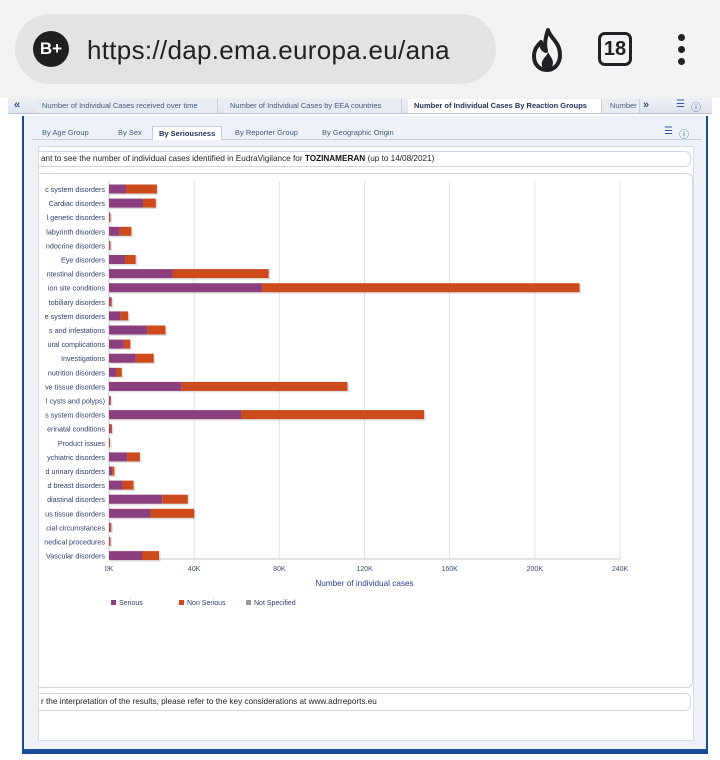 Image resolution: width=720 pixels, height=760 pixels. I want to click on category-label: l cysts and polyps), so click(75, 401).